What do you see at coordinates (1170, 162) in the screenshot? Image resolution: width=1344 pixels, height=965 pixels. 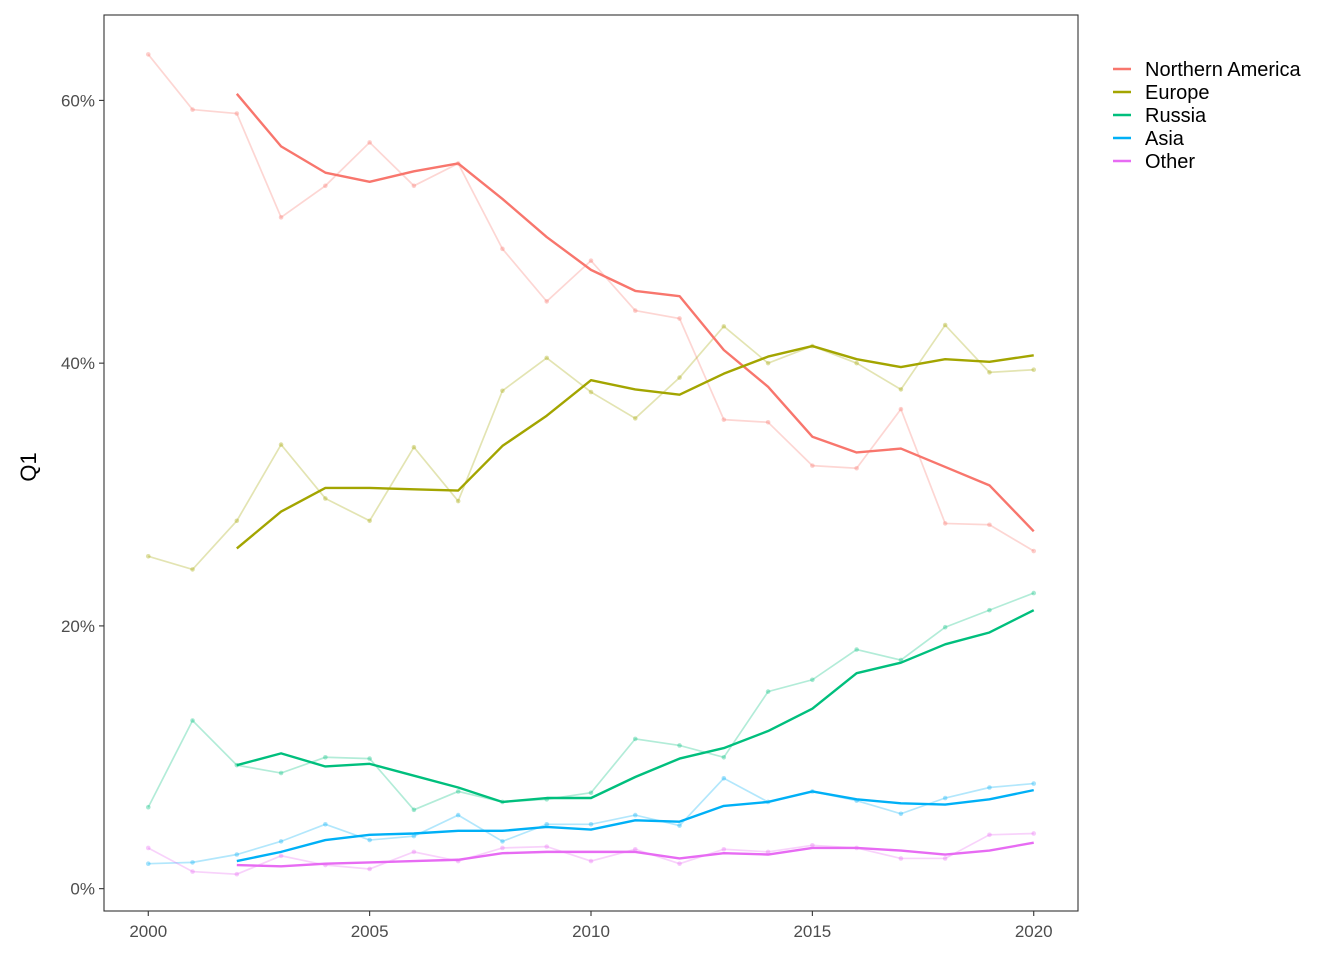 I see `legend-label: Other` at bounding box center [1170, 162].